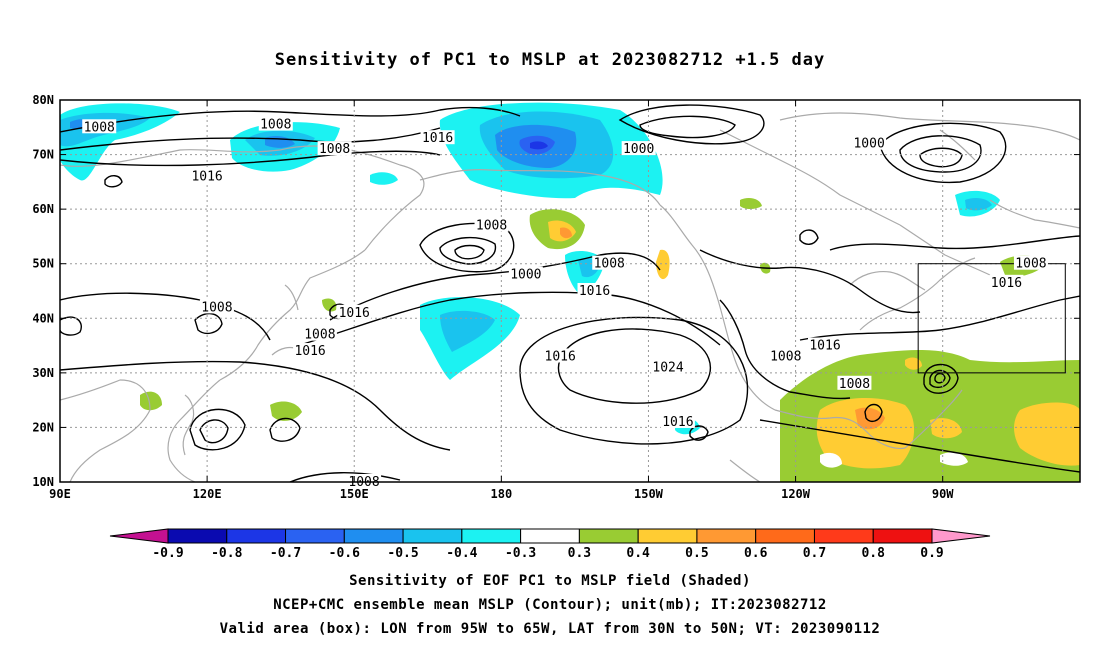 The image size is (1100, 650). I want to click on colorbar-label: -0.3, so click(520, 553).